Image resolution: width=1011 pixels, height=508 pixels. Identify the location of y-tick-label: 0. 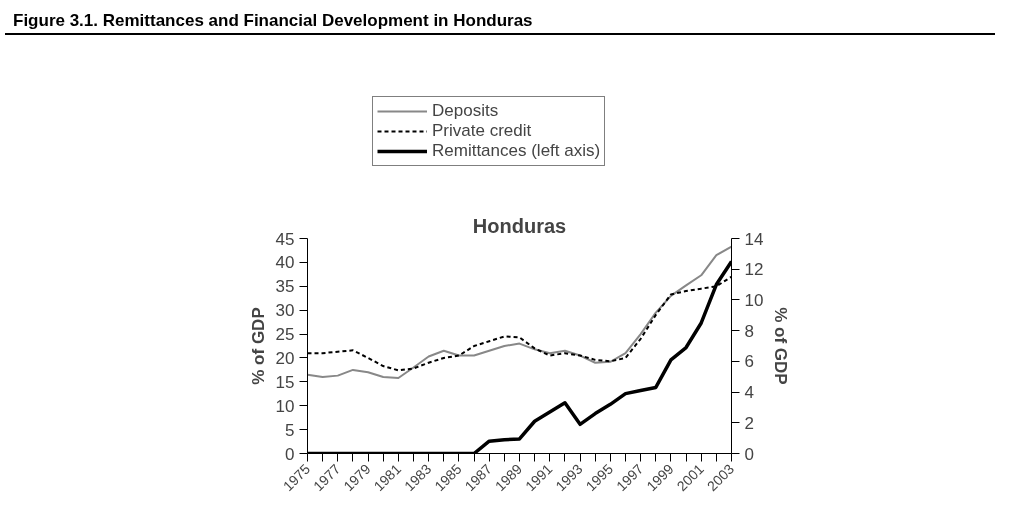
(290, 454).